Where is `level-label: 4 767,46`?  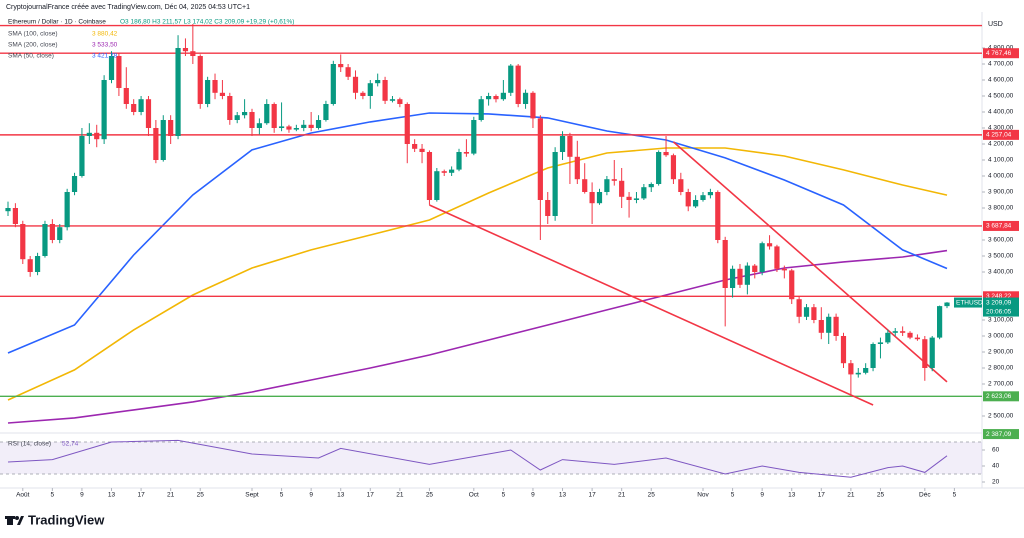
level-label: 4 767,46 is located at coordinates (999, 53).